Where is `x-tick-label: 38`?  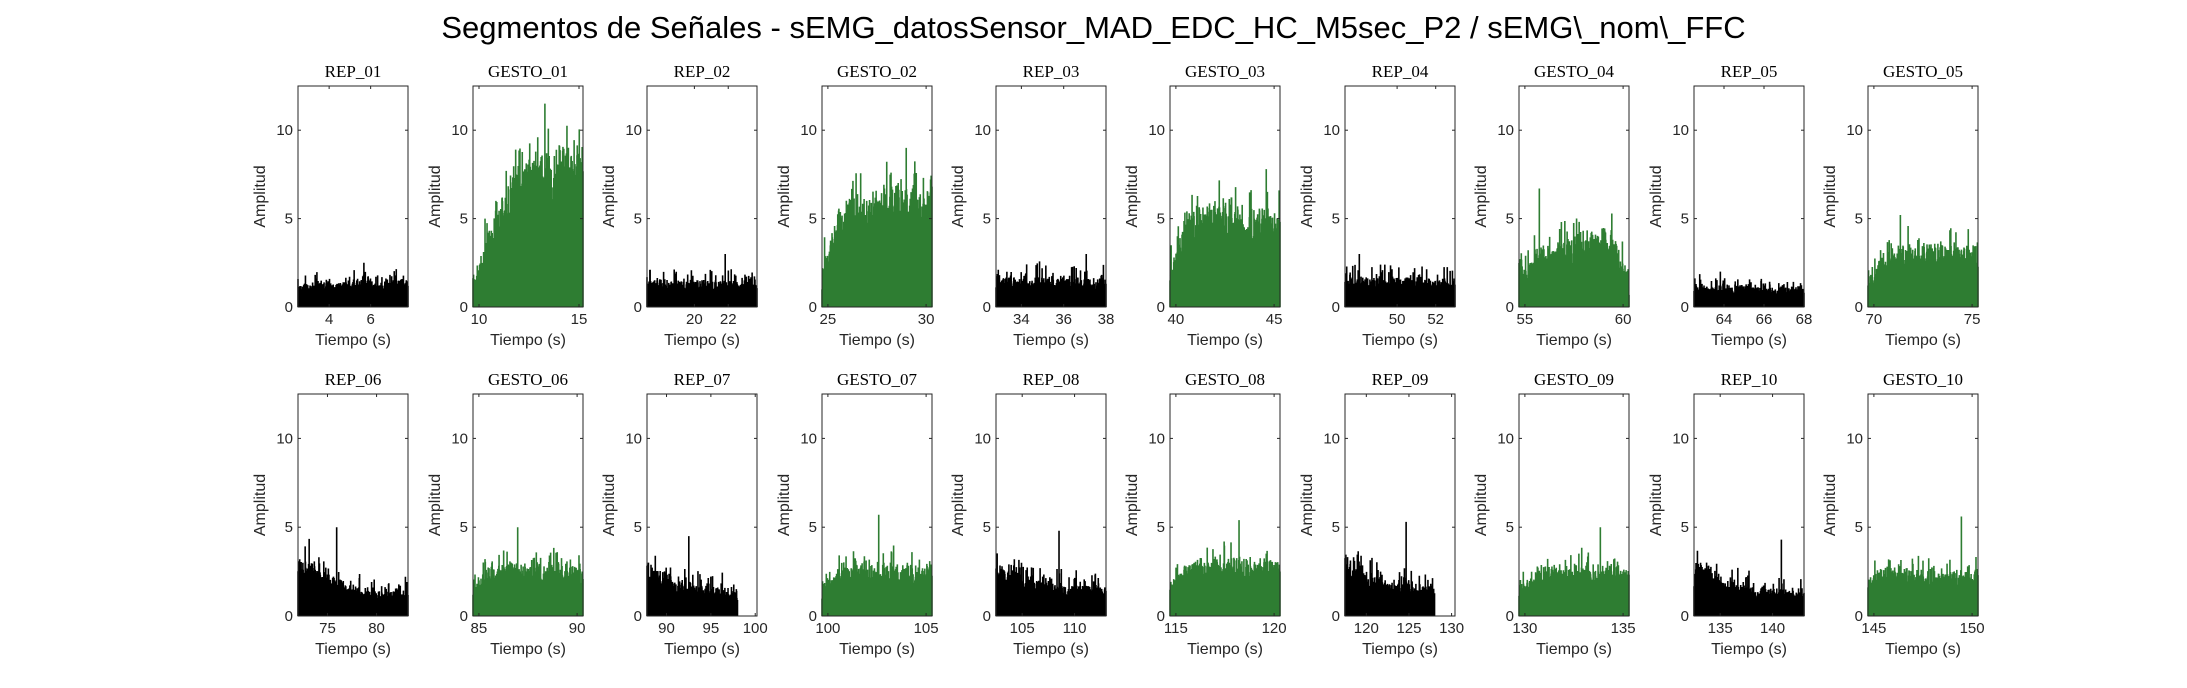 x-tick-label: 38 is located at coordinates (1106, 319).